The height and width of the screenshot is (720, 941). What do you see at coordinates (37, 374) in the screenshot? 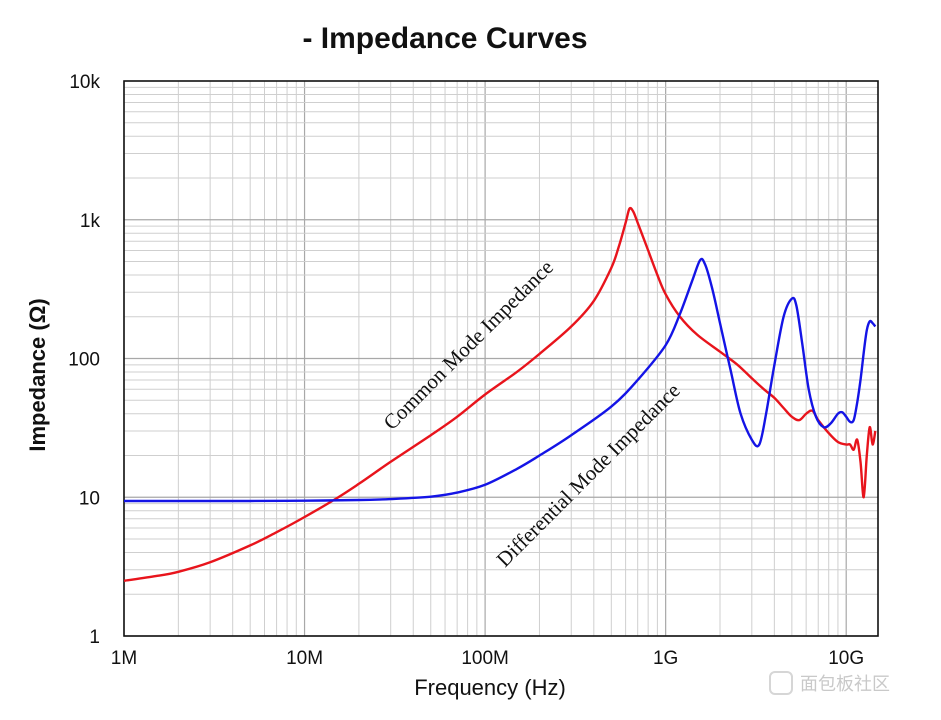
I see `y-axis-label: Impedance (Ω)` at bounding box center [37, 374].